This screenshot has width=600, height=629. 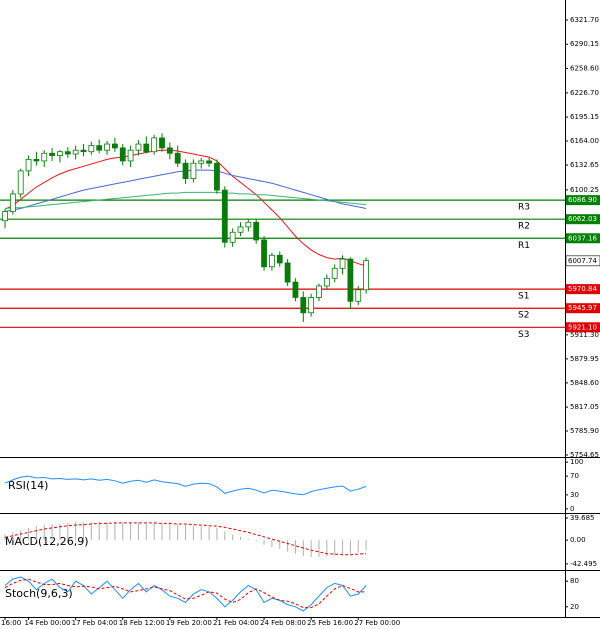 I want to click on y-tick-label: -42.495, so click(x=583, y=564).